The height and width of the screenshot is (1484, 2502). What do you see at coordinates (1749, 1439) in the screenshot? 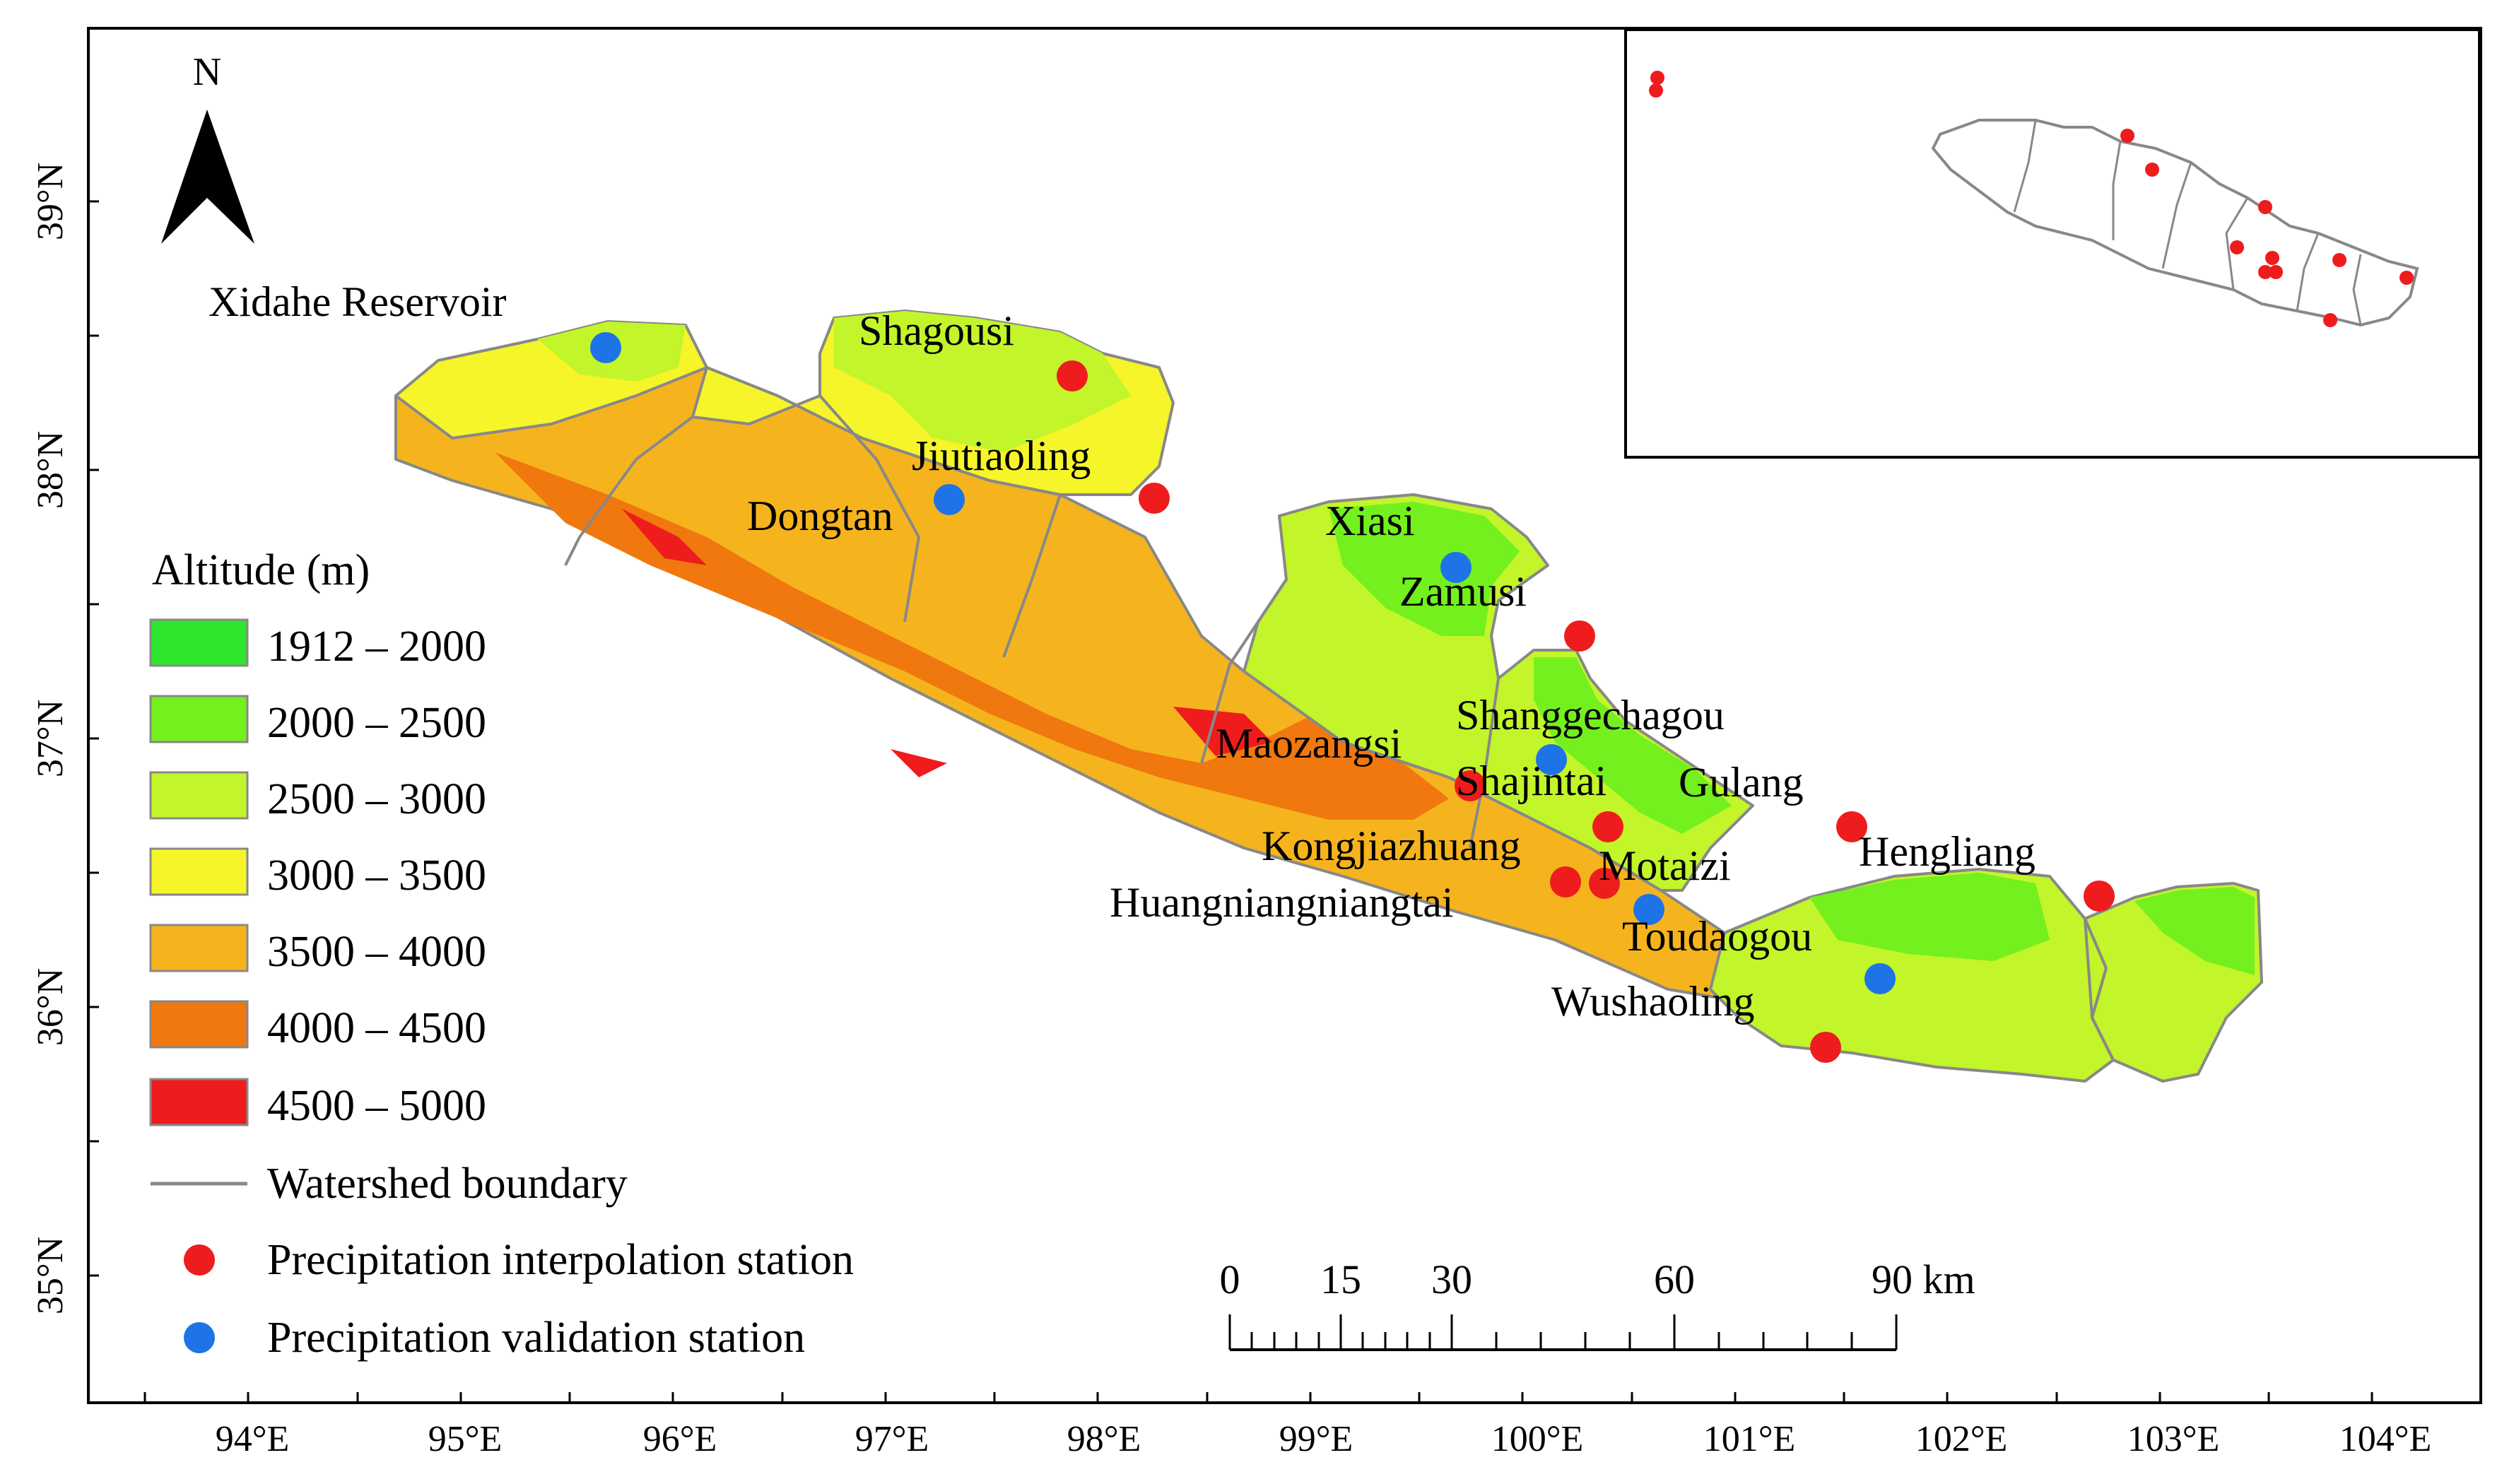
I see `x-tick-label: 101°E` at bounding box center [1749, 1439].